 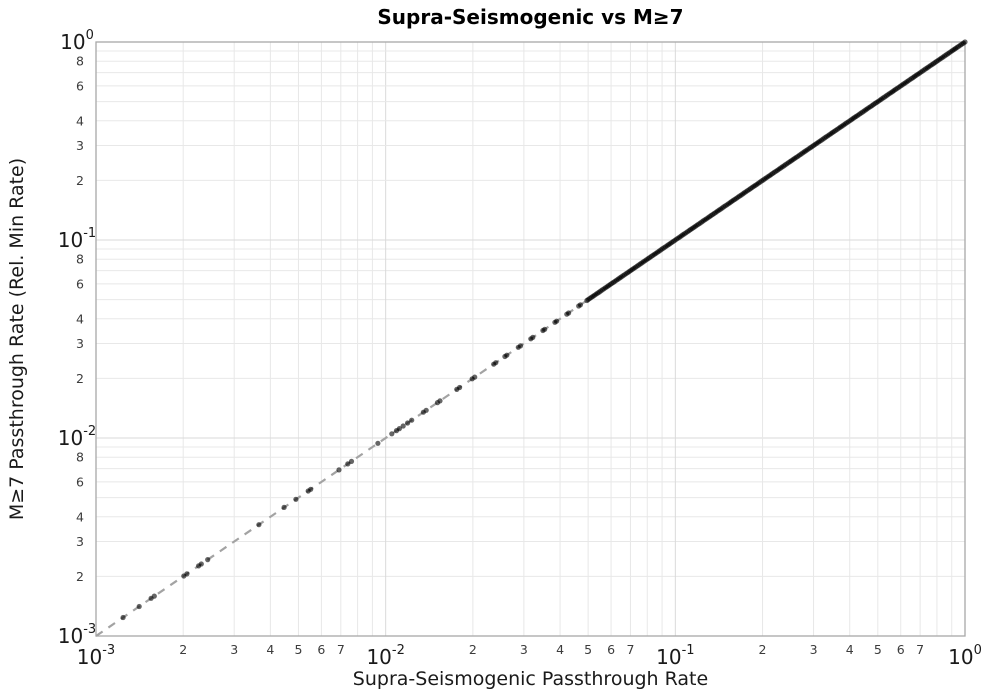 I want to click on y-tick-labels: 10⁰ 10⁻¹ 10⁻² 10⁻³ 8 6 4 3 2 8 6 4 3 2 8 6 4 3 2, so click(x=77, y=338).